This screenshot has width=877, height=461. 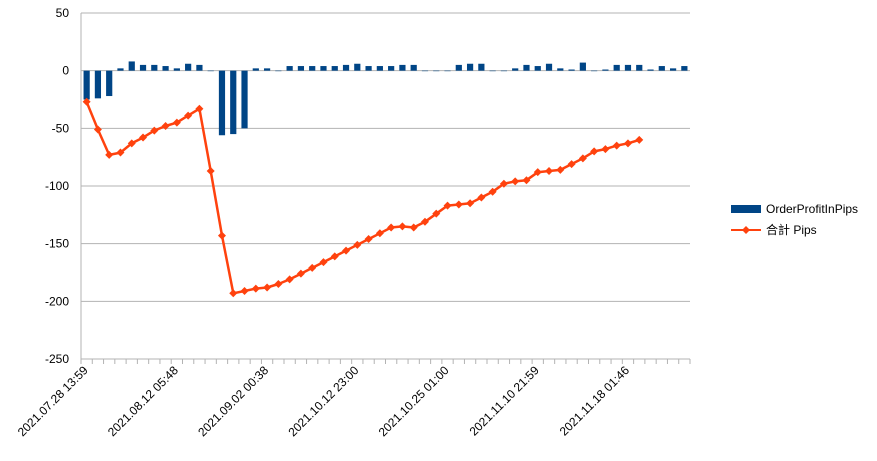 I want to click on x-tick-label: 2021.10.12 23:00, so click(x=323, y=401).